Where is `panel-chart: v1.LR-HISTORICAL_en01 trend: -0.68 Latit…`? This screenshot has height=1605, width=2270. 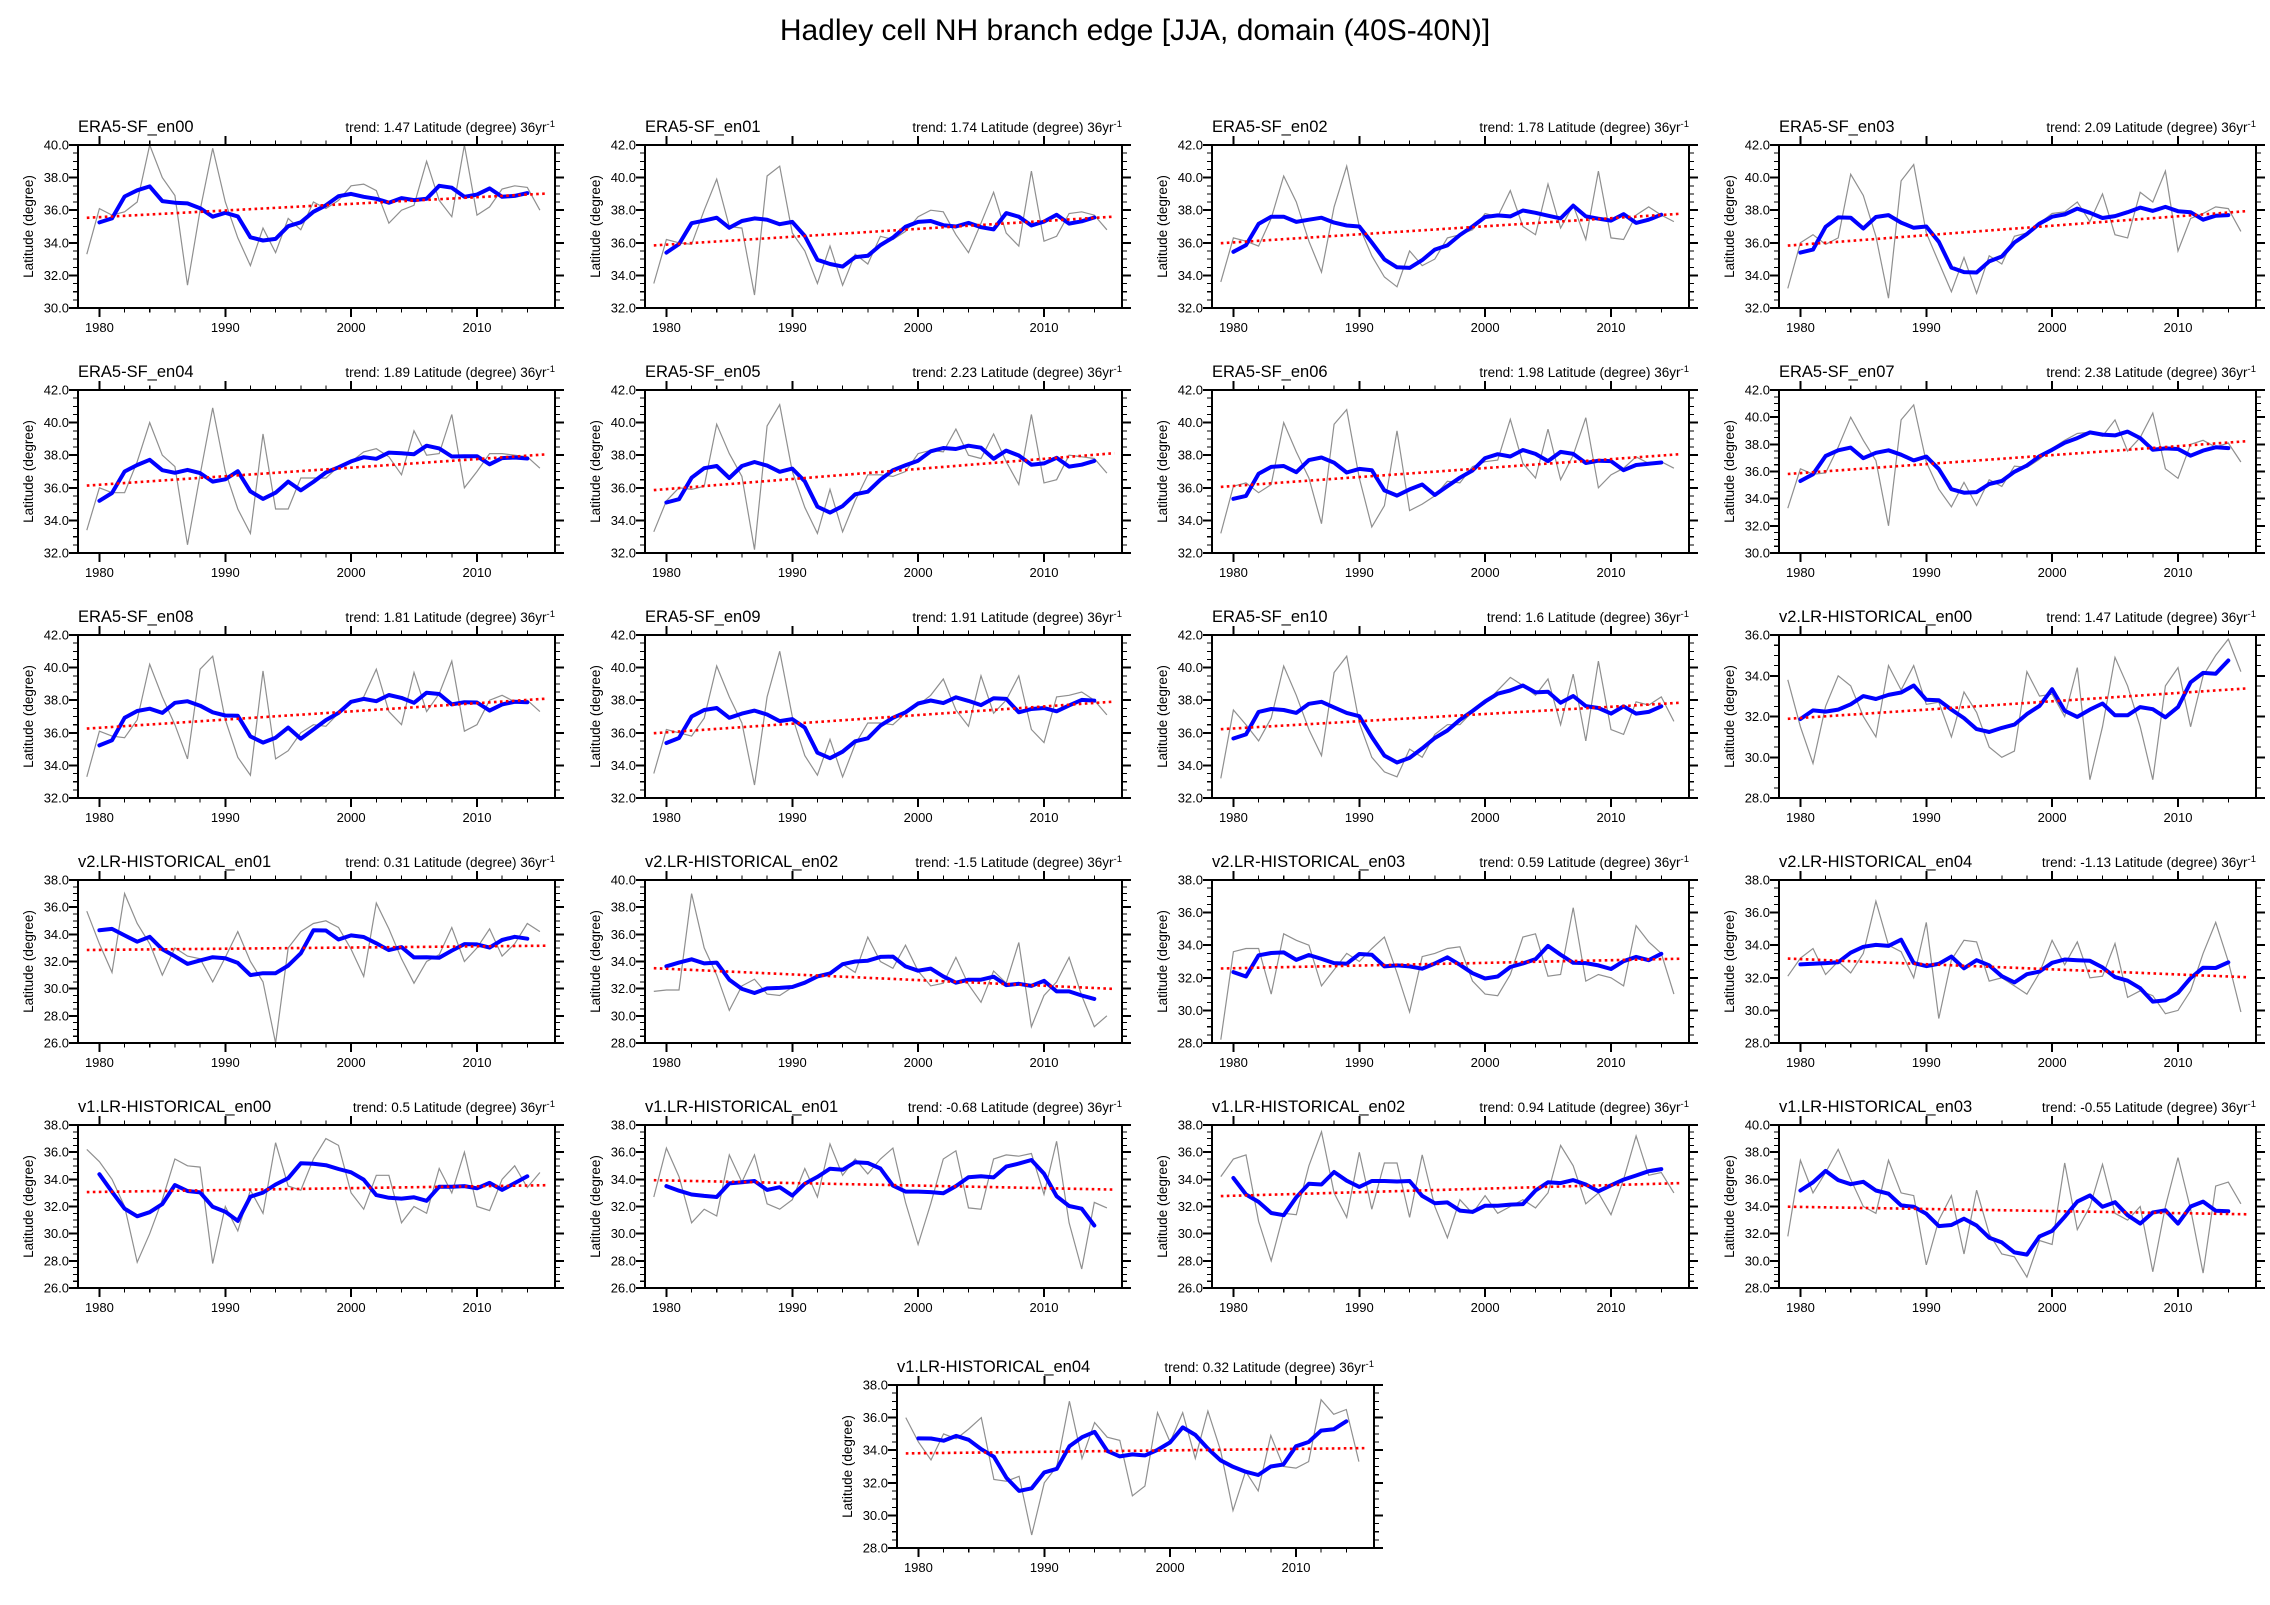 panel-chart: v1.LR-HISTORICAL_en01 trend: -0.68 Latit… is located at coordinates (859, 1206).